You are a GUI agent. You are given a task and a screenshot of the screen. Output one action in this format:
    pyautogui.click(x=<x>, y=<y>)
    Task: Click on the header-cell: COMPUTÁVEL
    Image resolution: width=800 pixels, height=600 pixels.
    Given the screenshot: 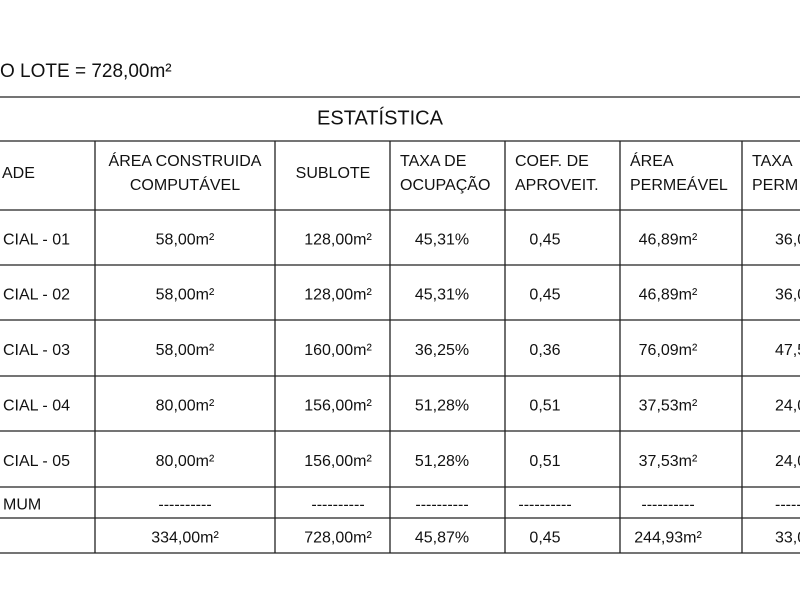 What is the action you would take?
    pyautogui.click(x=185, y=184)
    